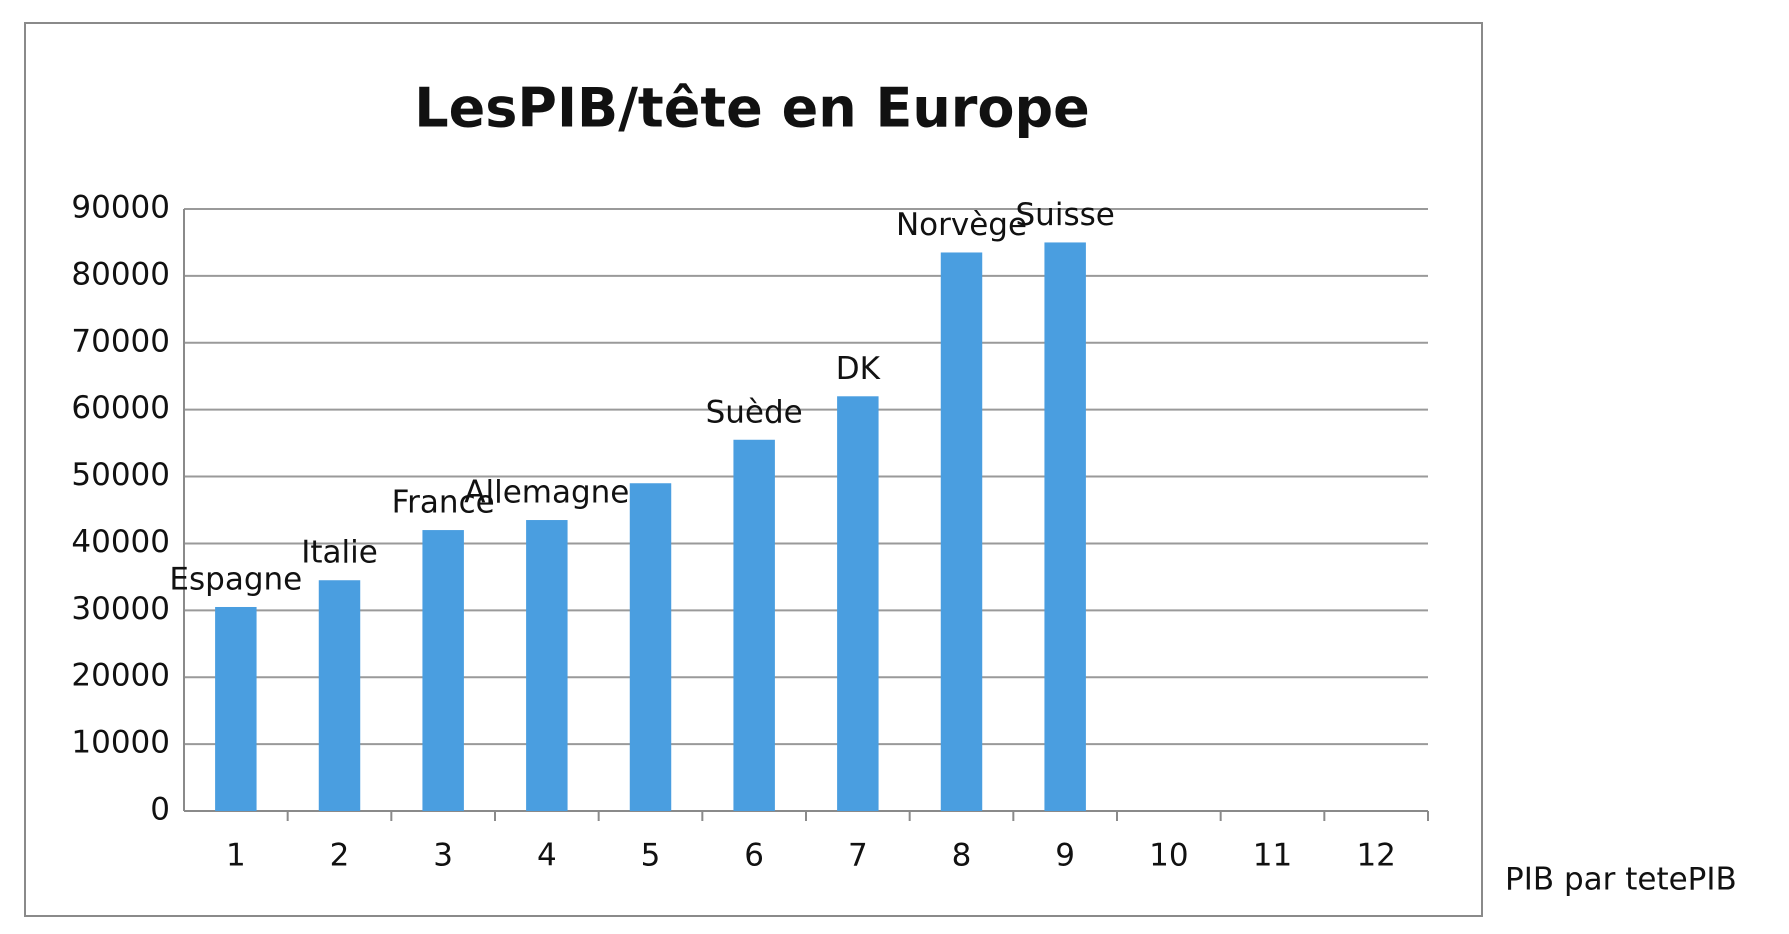 This screenshot has width=1789, height=934. Describe the element at coordinates (547, 856) in the screenshot. I see `x-tick-label: 4` at that location.